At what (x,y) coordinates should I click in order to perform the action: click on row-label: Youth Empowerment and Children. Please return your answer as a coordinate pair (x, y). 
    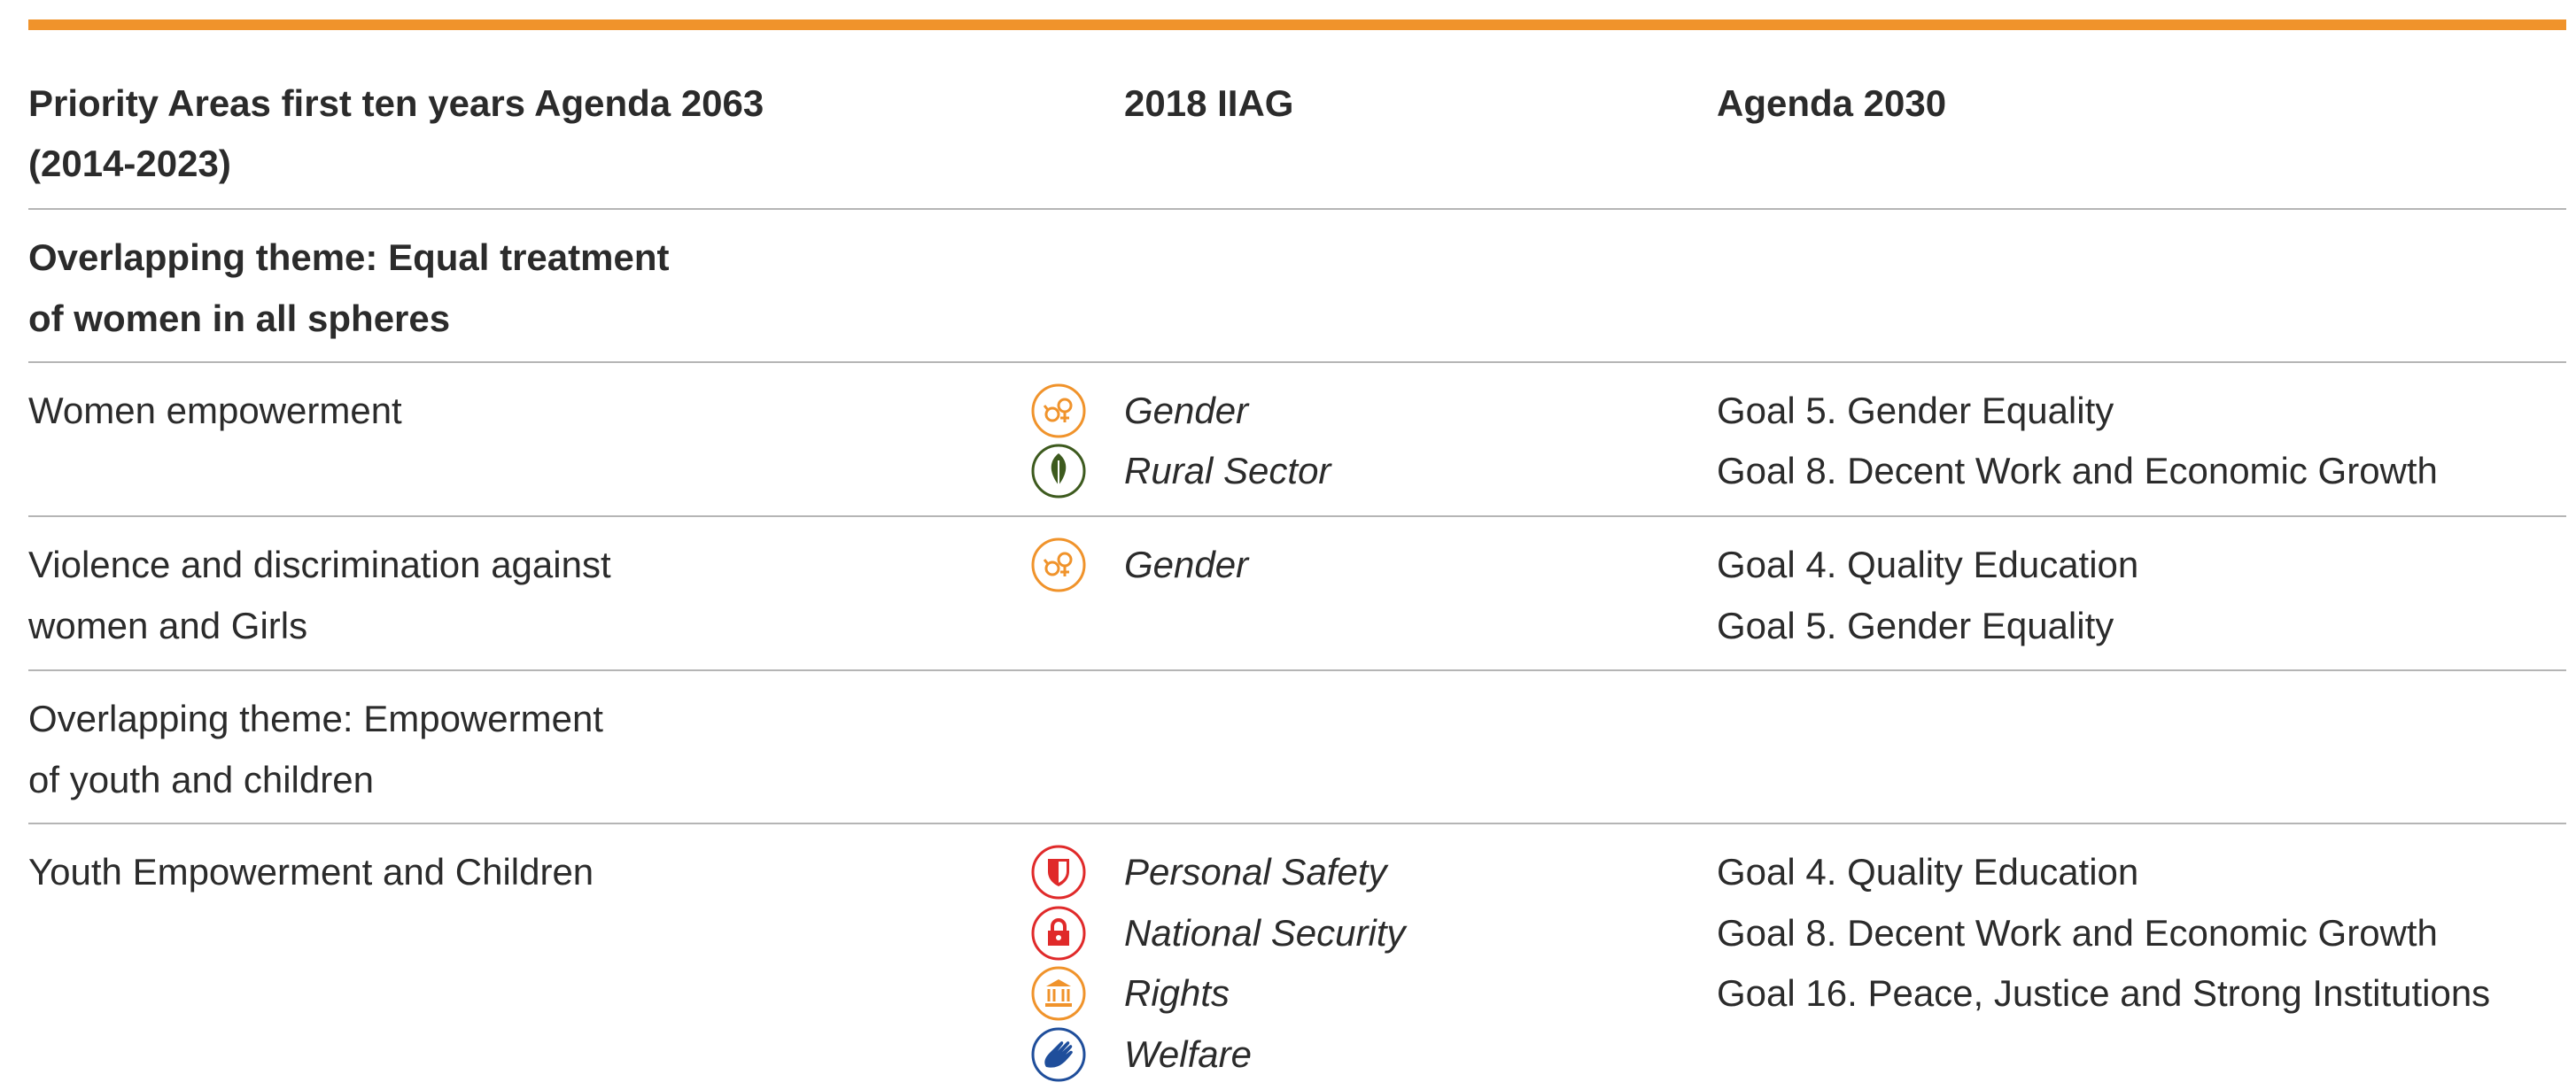
    Looking at the image, I should click on (311, 872).